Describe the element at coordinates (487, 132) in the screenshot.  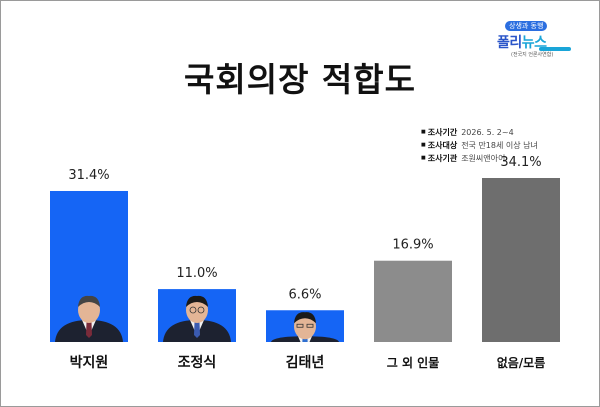
I see `info-value: 2026. 5. 2~4` at that location.